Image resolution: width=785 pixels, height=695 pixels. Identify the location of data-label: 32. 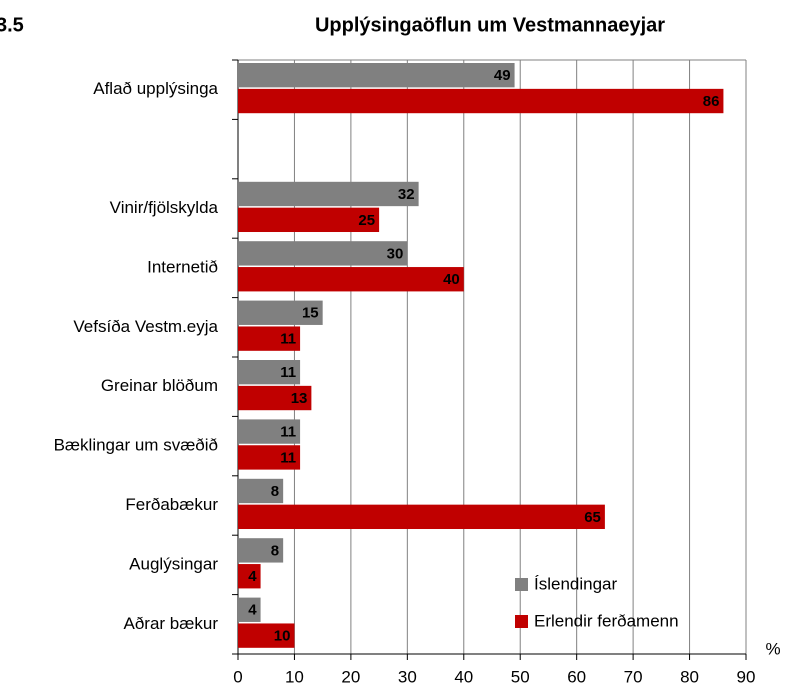
(406, 194).